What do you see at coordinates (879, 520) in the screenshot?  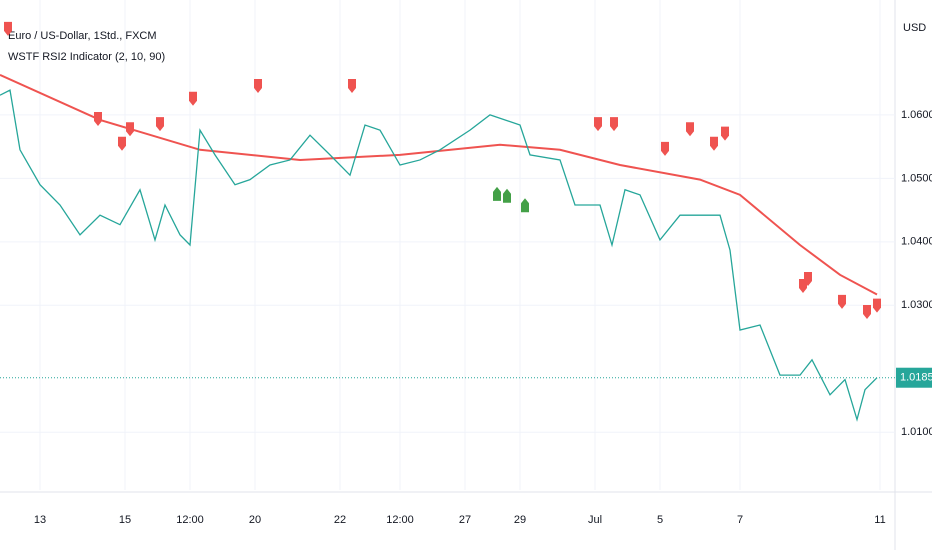 I see `x-tick-label: 11` at bounding box center [879, 520].